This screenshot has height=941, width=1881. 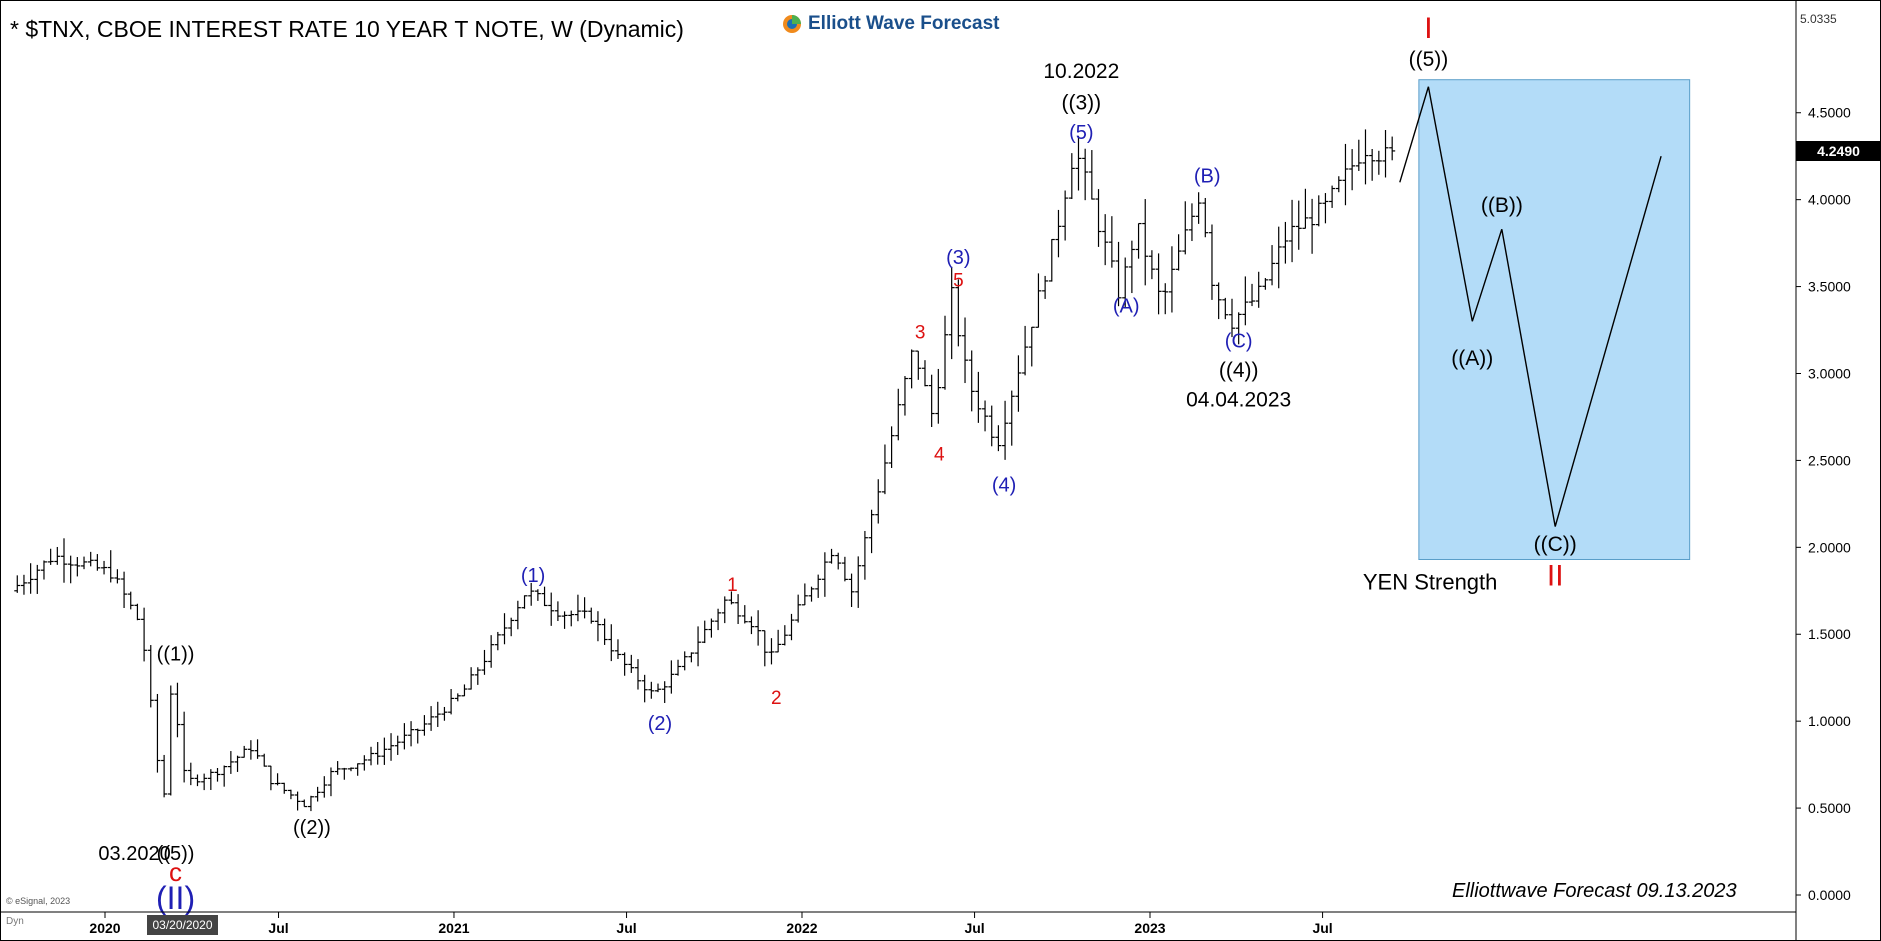 What do you see at coordinates (1594, 891) in the screenshot?
I see `footer-note: Elliottwave Forecast 09.13.2023` at bounding box center [1594, 891].